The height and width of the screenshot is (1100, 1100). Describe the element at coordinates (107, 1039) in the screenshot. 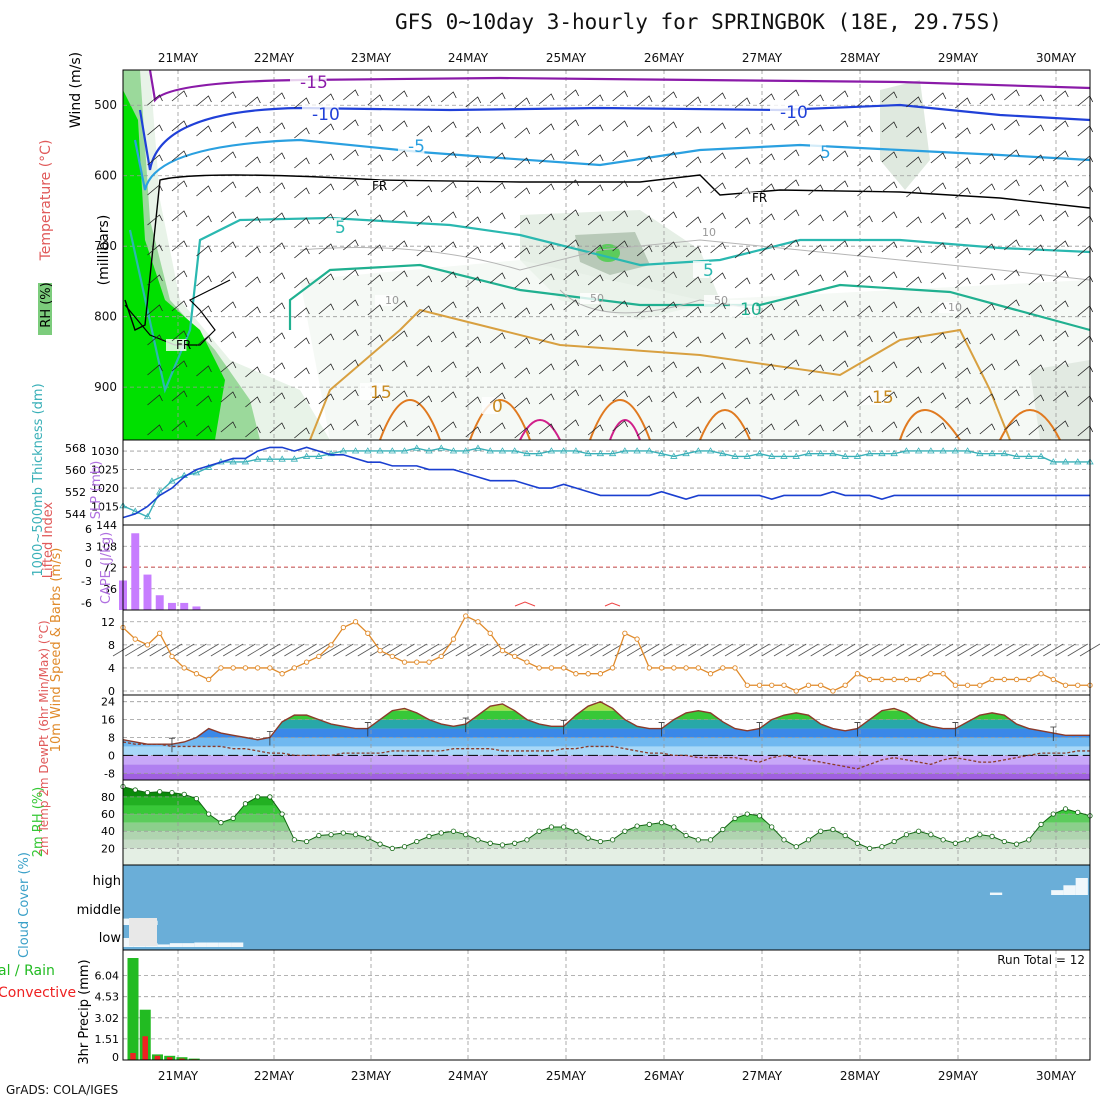

I see `precip-tick-label: 1.51` at that location.